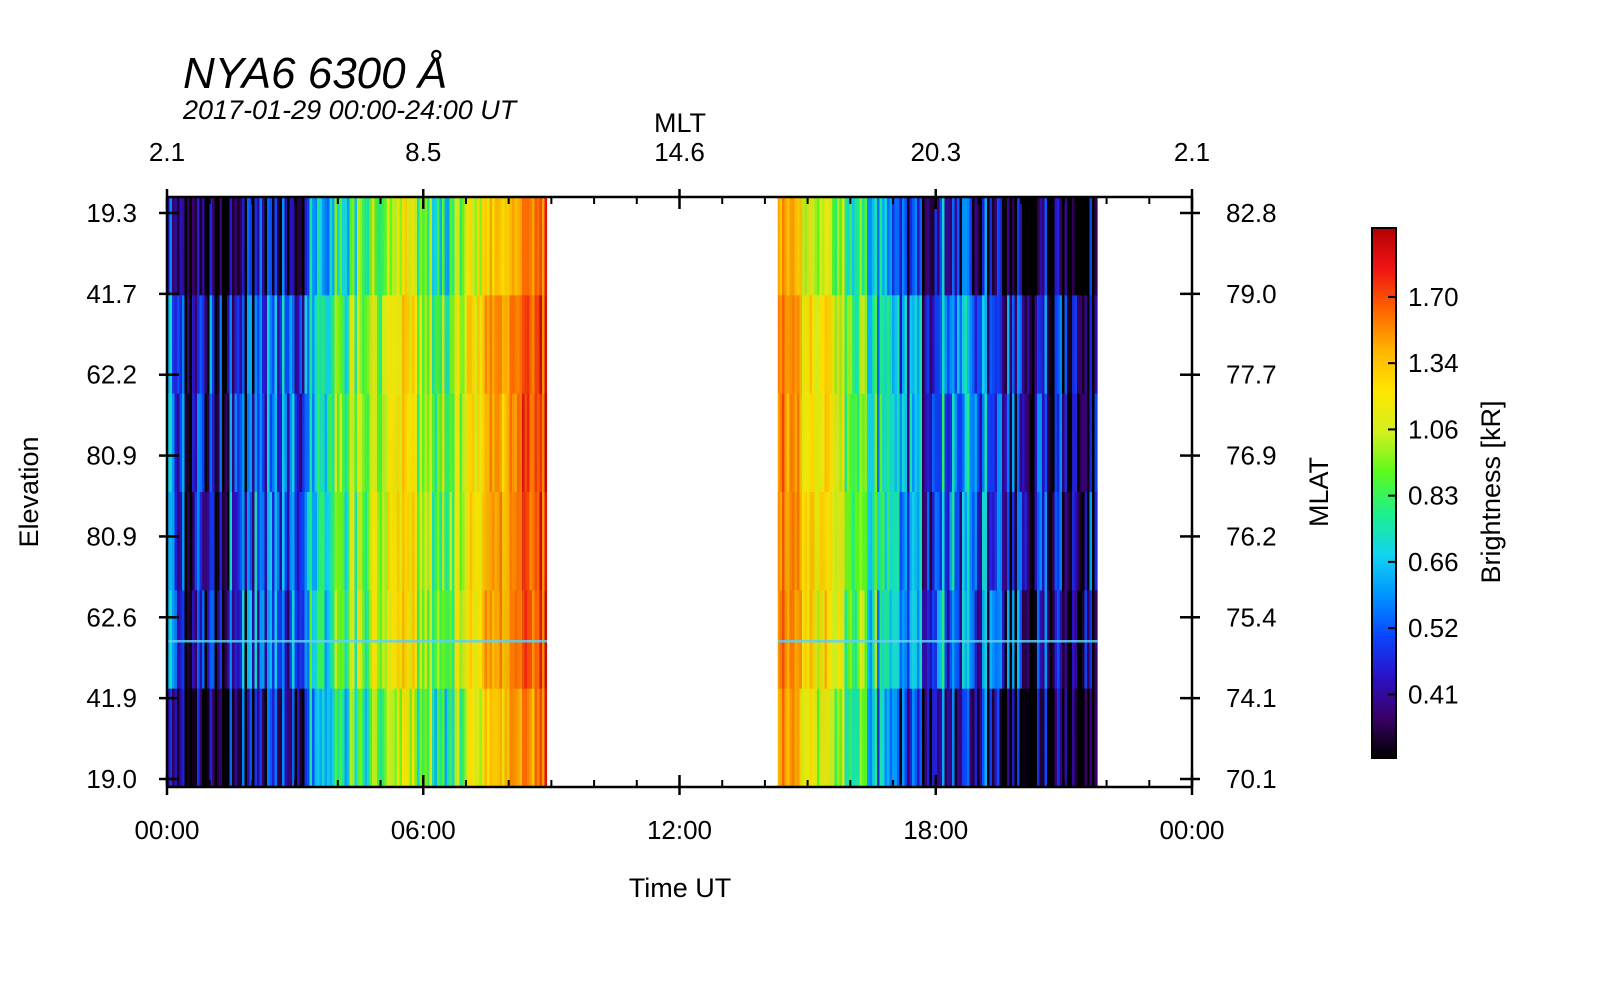 The image size is (1600, 1000). Describe the element at coordinates (679, 810) in the screenshot. I see `x-axis-ticks: 00:00 06:00 12:00 18:00 00:00` at that location.